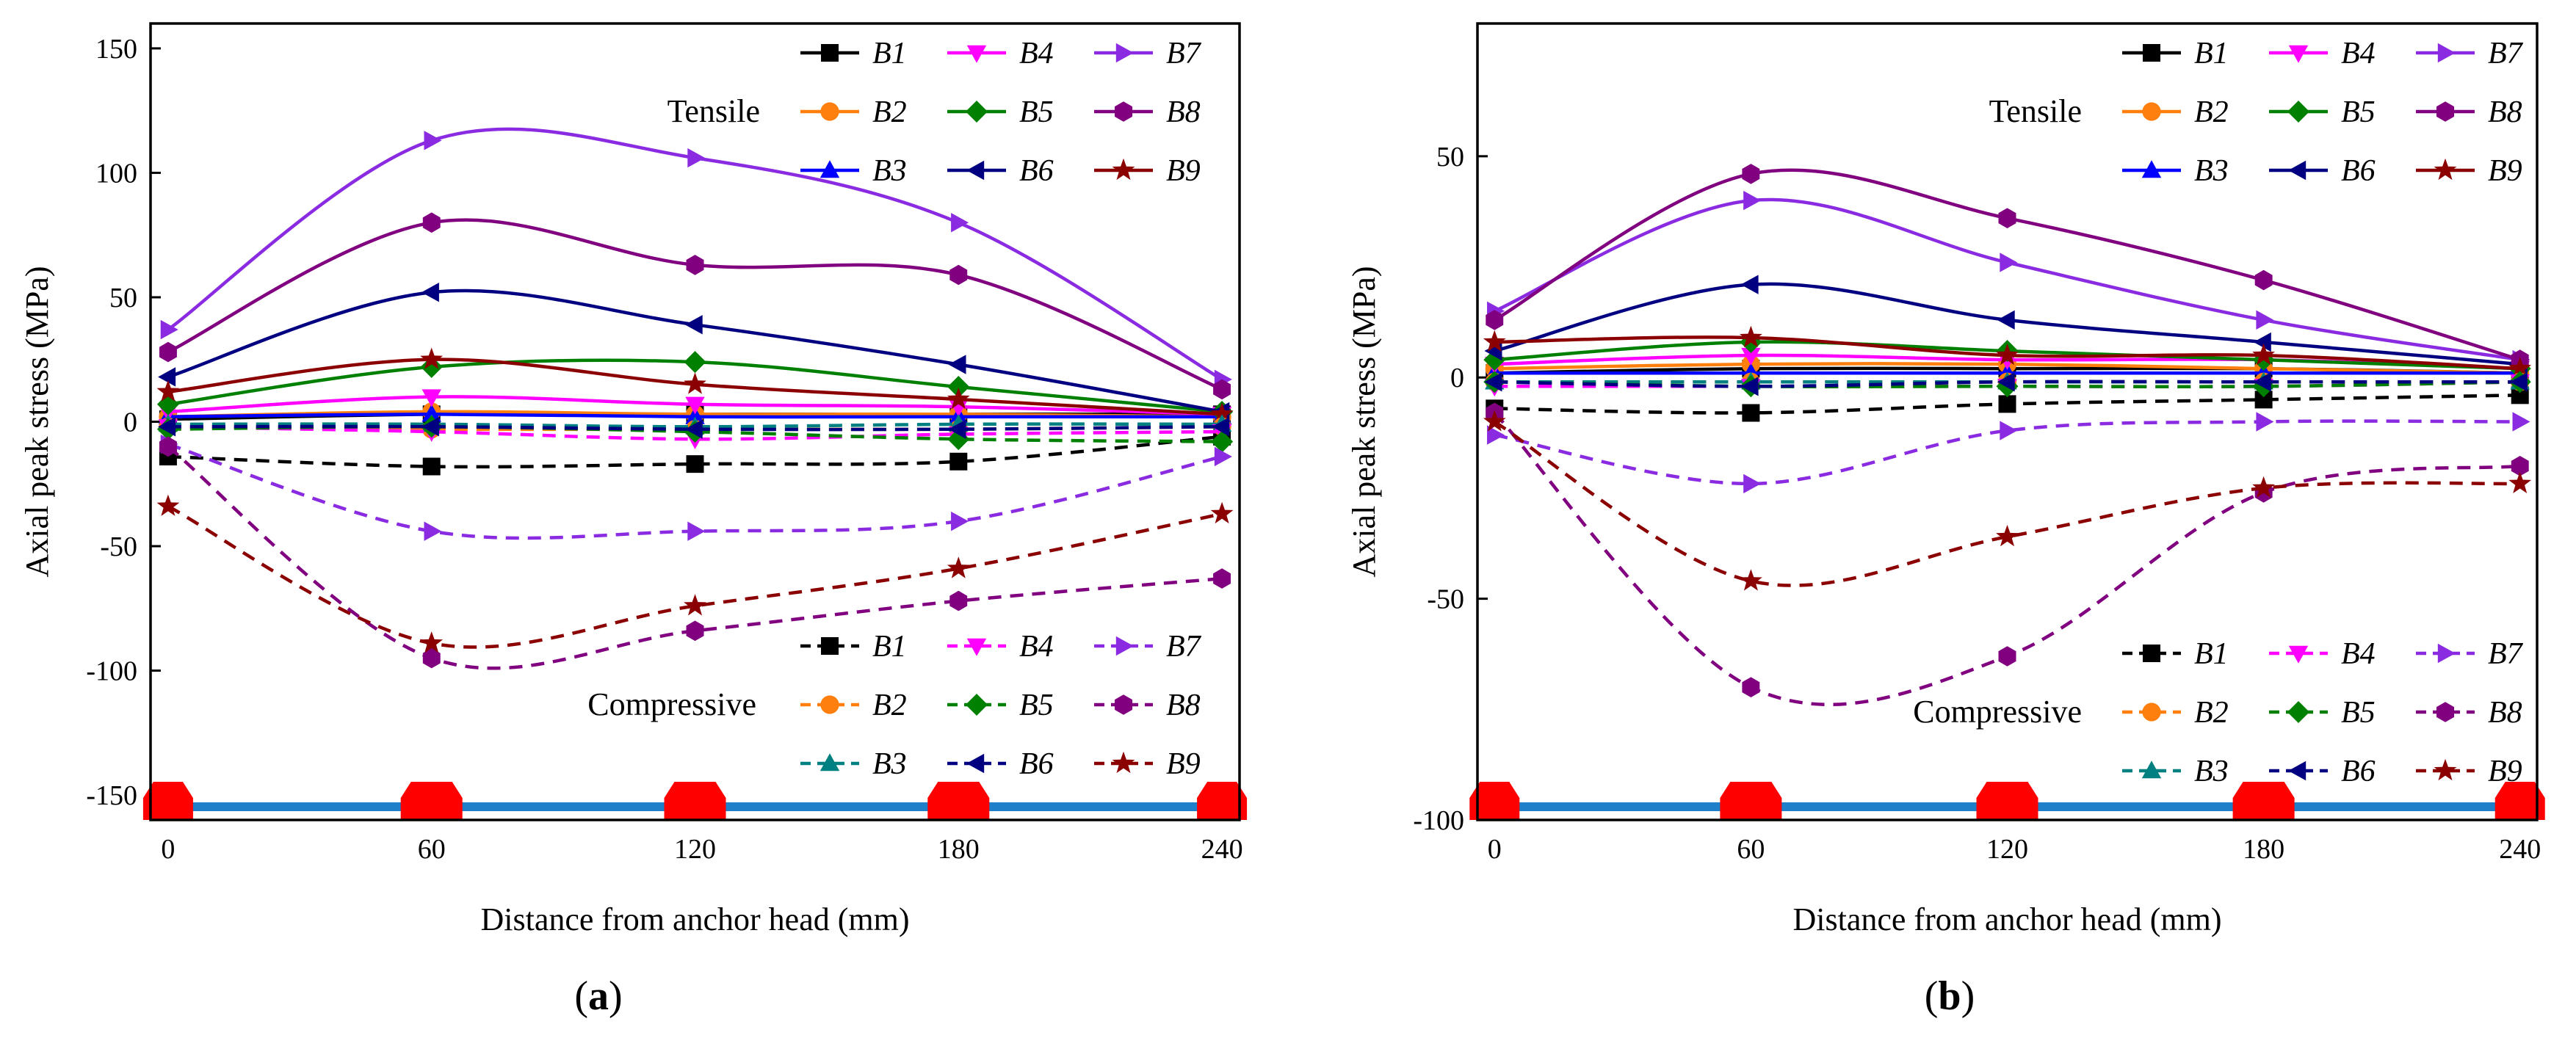  I want to click on compressive-series-line-b8, so click(2006, 559).